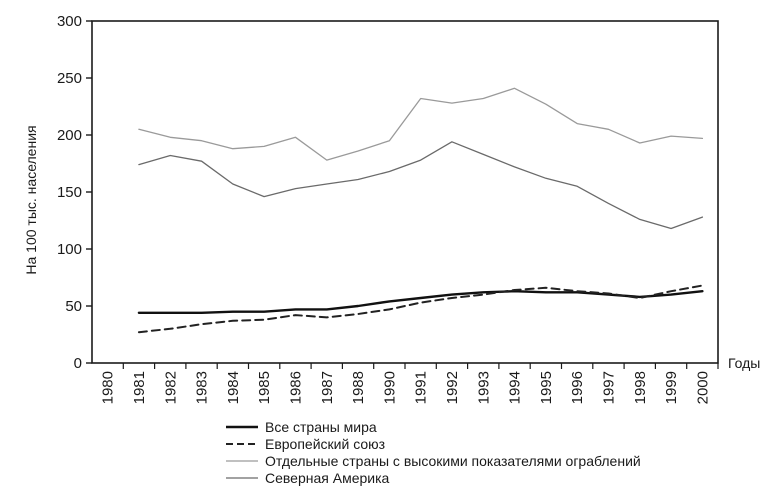 This screenshot has width=777, height=497. Describe the element at coordinates (202, 387) in the screenshot. I see `x-tick-label: 1983` at that location.